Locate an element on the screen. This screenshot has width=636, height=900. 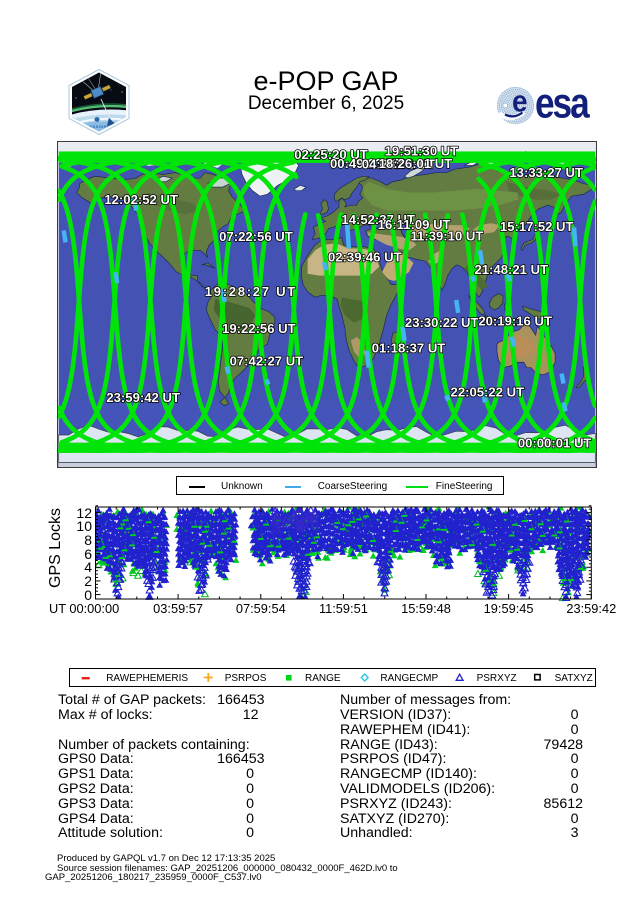
svg-text: 20:19:16 UT is located at coordinates (515, 320).